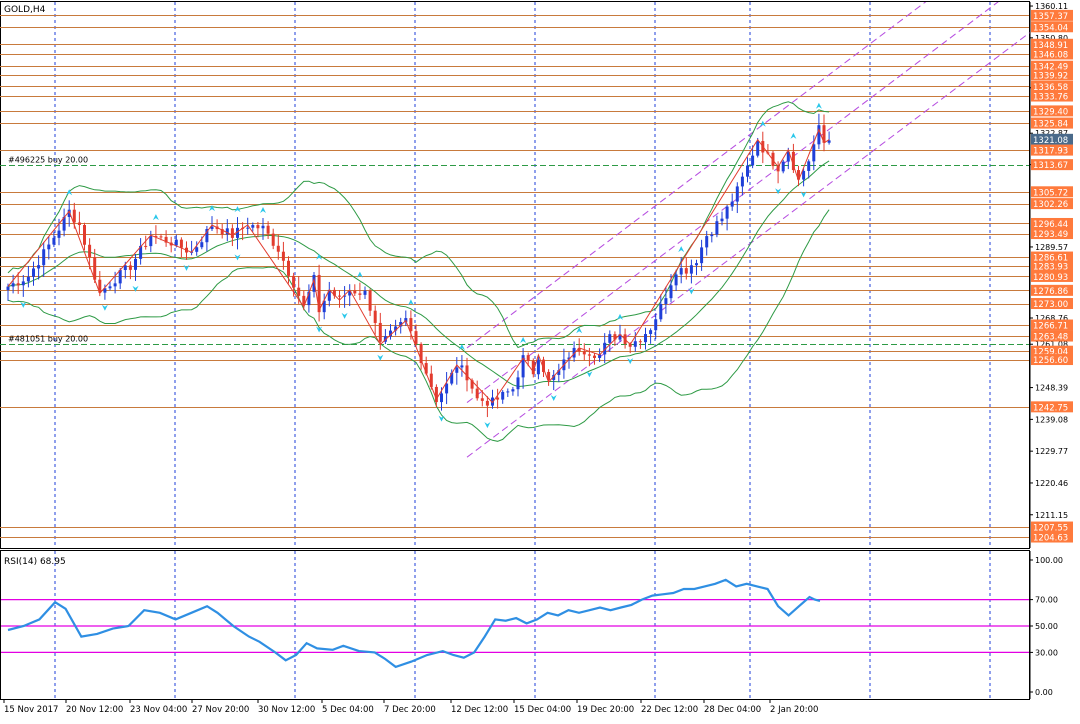  I want to click on price-tag-label: 1263.48, so click(1050, 338).